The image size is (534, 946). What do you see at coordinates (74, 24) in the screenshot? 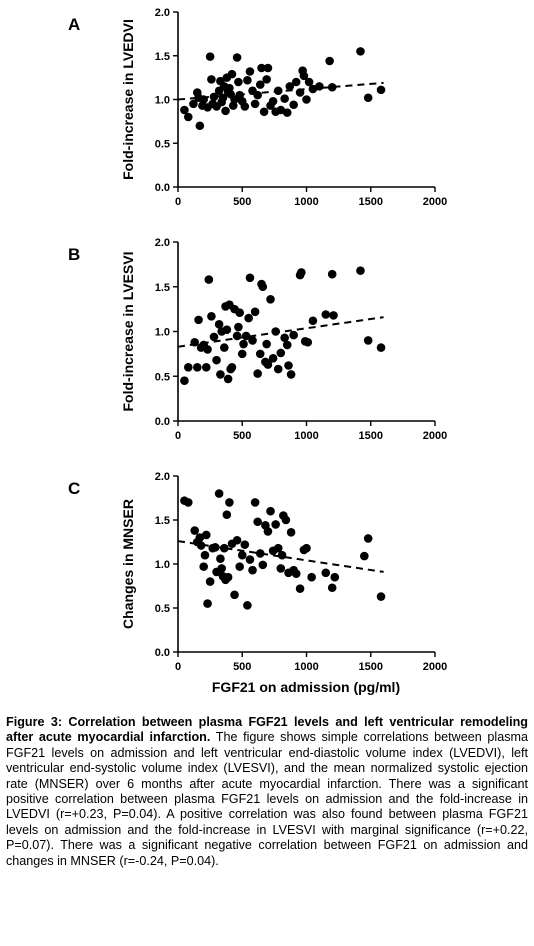
I see `panel-letter: A` at bounding box center [74, 24].